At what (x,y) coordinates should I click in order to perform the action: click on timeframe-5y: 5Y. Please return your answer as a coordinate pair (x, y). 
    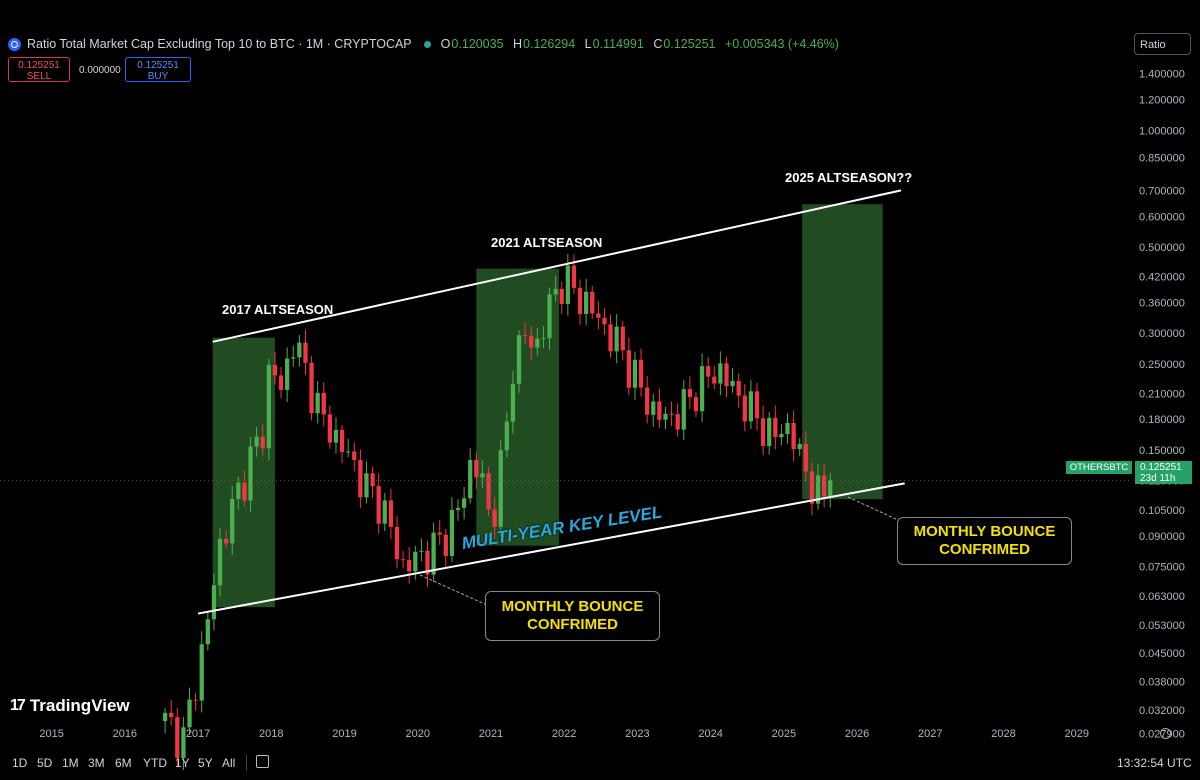
    Looking at the image, I should click on (205, 763).